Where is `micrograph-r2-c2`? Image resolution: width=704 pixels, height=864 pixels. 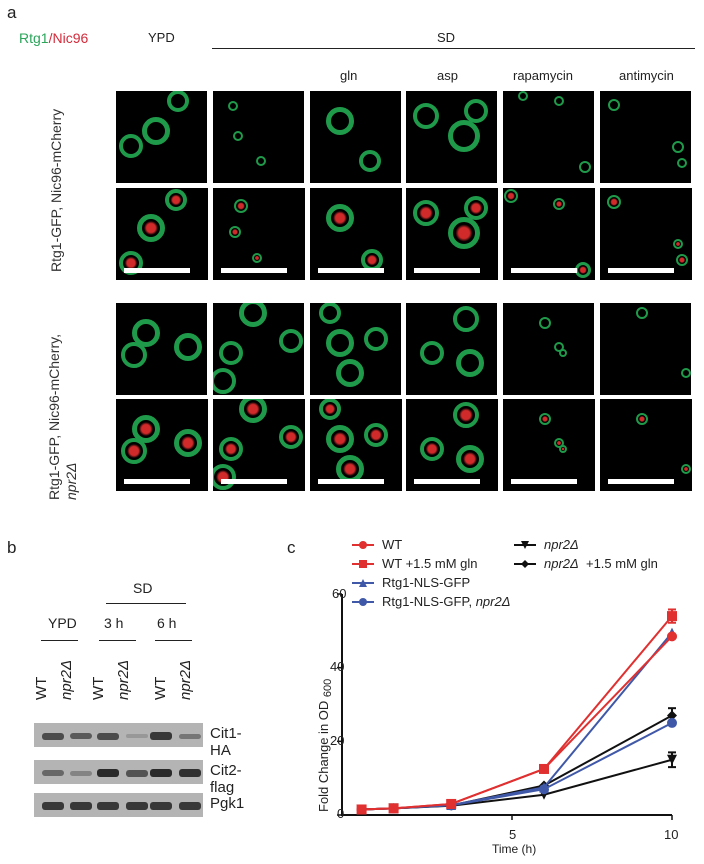
micrograph-r2-c2 is located at coordinates (259, 234).